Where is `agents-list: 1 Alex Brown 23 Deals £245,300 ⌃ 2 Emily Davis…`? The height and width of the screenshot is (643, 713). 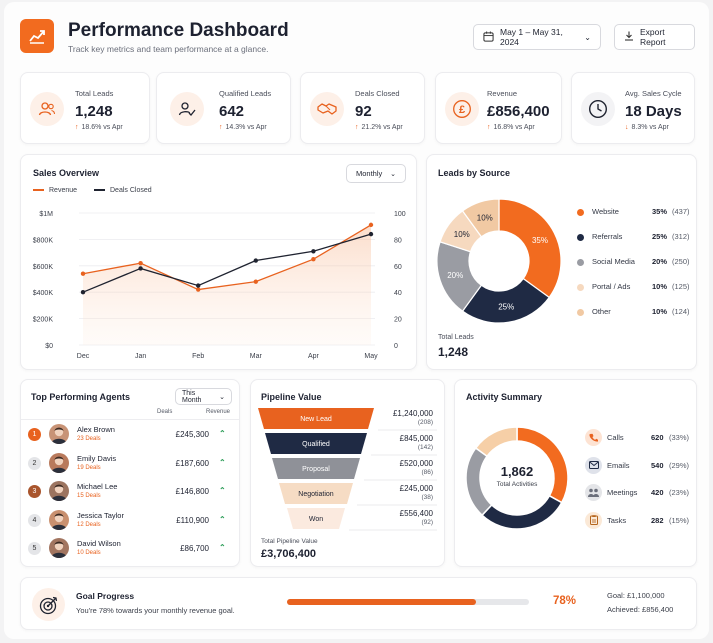
agents-list: 1 Alex Brown 23 Deals £245,300 ⌃ 2 Emily Davis… is located at coordinates (130, 492).